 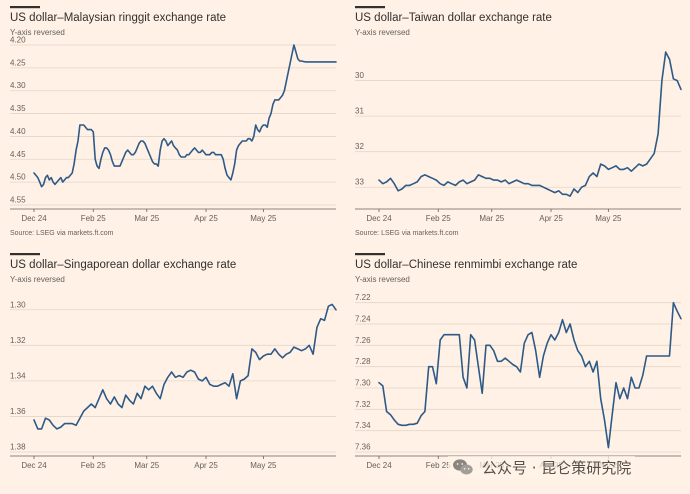 I want to click on watermark: 公众号 · 昆仑策研究院, so click(x=542, y=467).